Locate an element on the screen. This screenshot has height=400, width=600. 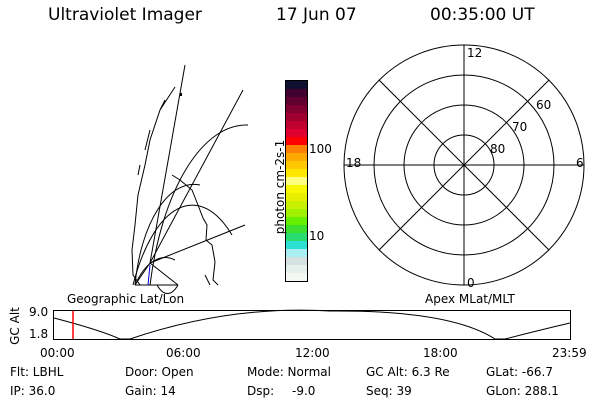
x-tick-0000: 00:00 is located at coordinates (57, 353).